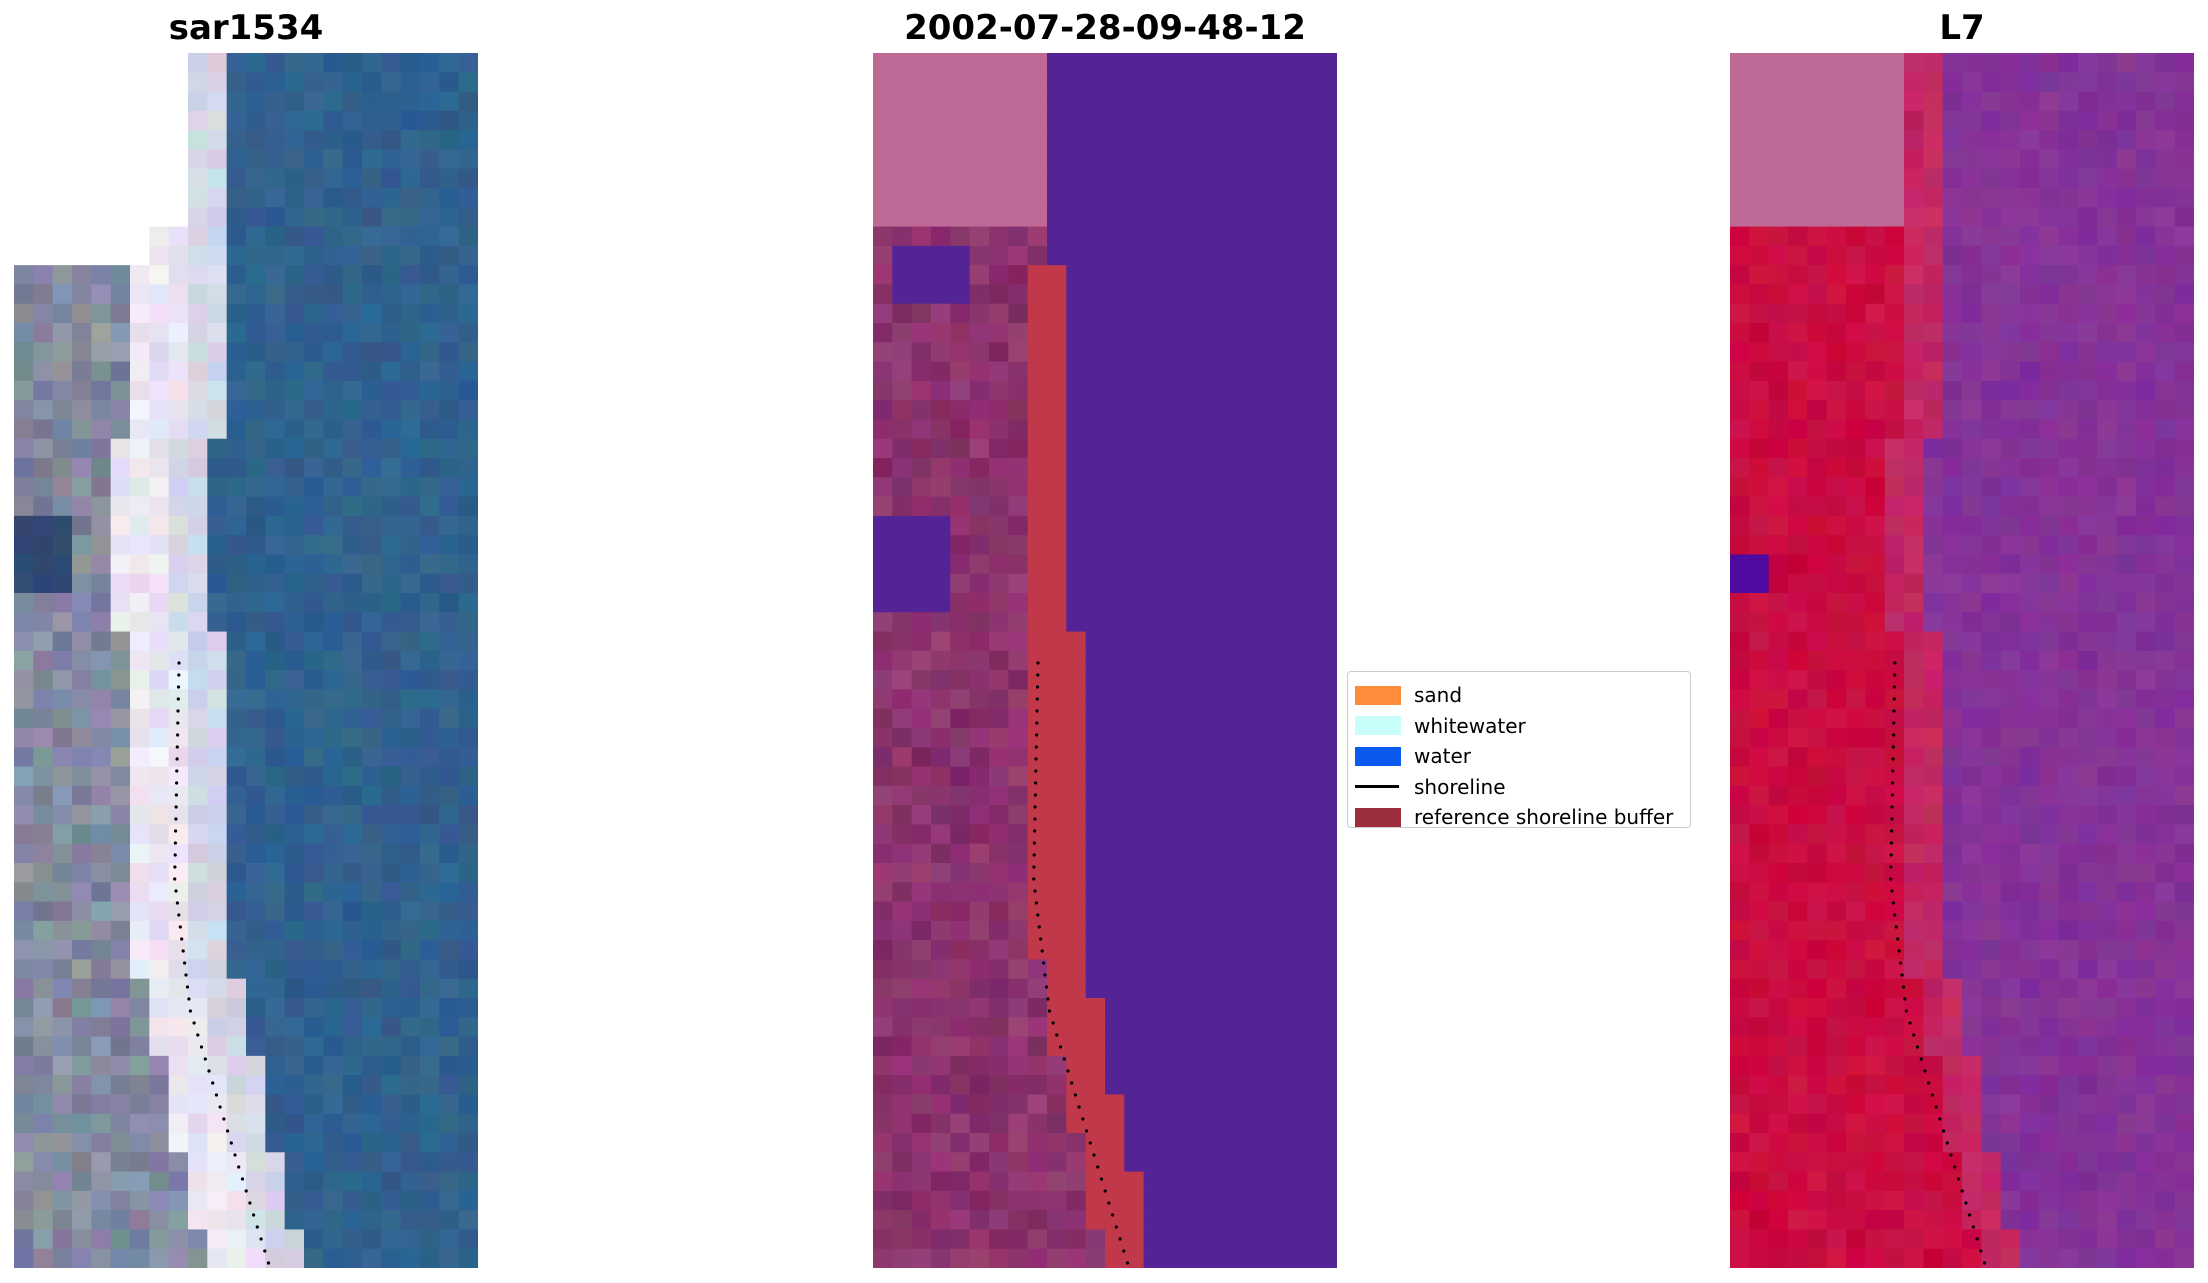  What do you see at coordinates (246, 28) in the screenshot?
I see `panel-title-rgb: sar1534` at bounding box center [246, 28].